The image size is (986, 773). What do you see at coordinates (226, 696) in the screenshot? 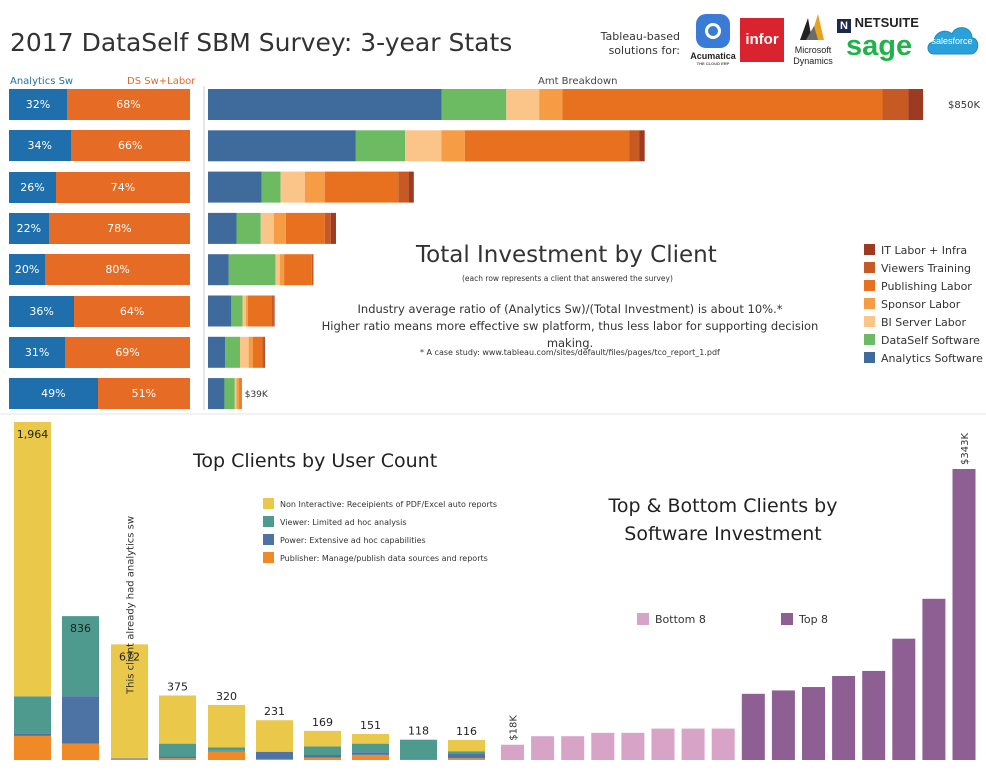
I see `user-total-label: 320` at bounding box center [226, 696].